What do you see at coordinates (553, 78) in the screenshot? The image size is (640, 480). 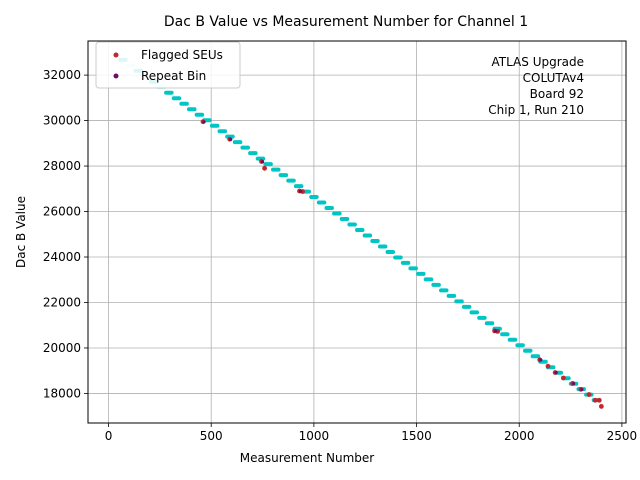 I see `annotation-line: COLUTAv4` at bounding box center [553, 78].